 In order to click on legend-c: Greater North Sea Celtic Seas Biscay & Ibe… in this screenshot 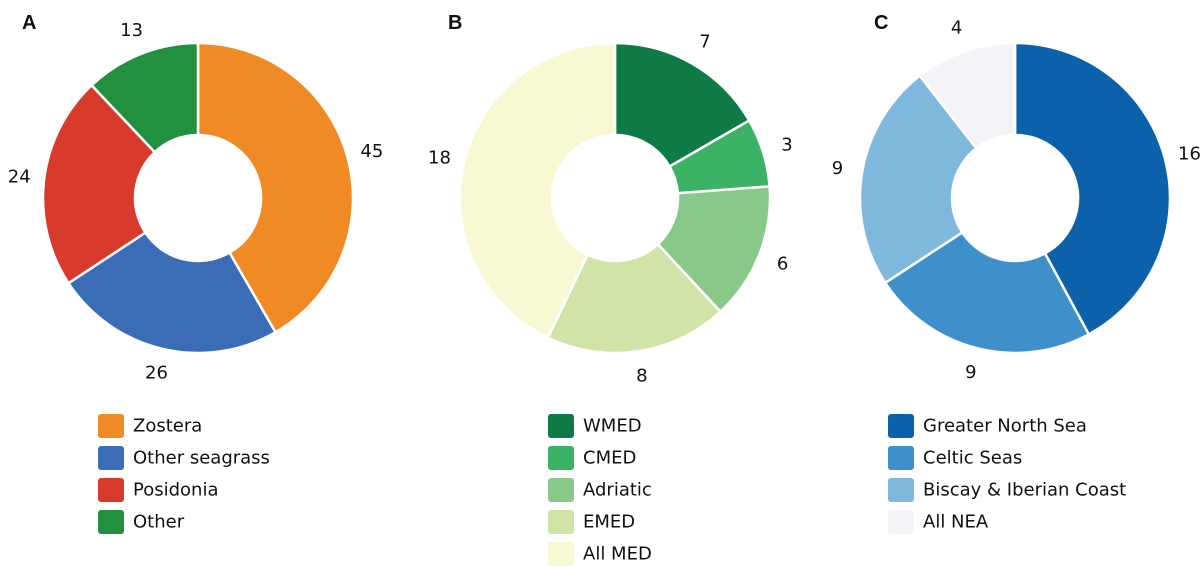, I will do `click(1007, 474)`.